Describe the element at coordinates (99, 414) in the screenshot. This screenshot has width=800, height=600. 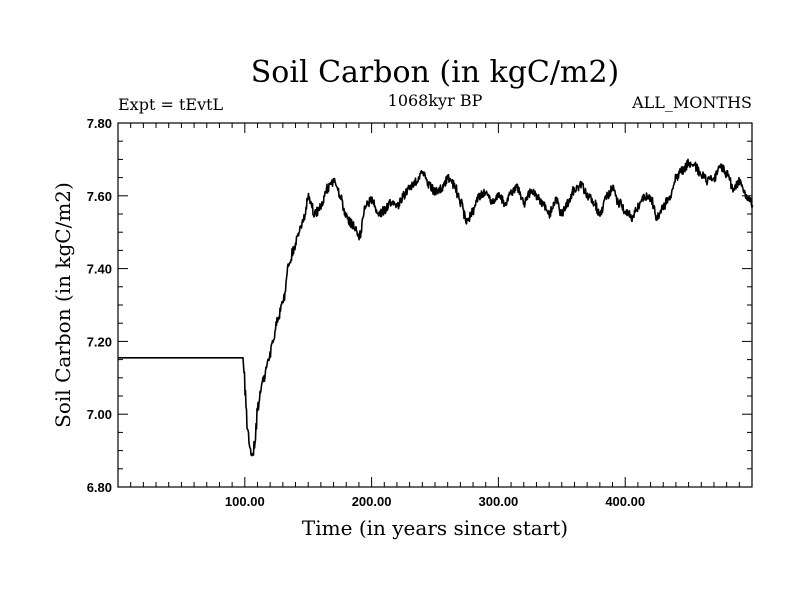
I see `y-tick-label: 7.00` at that location.